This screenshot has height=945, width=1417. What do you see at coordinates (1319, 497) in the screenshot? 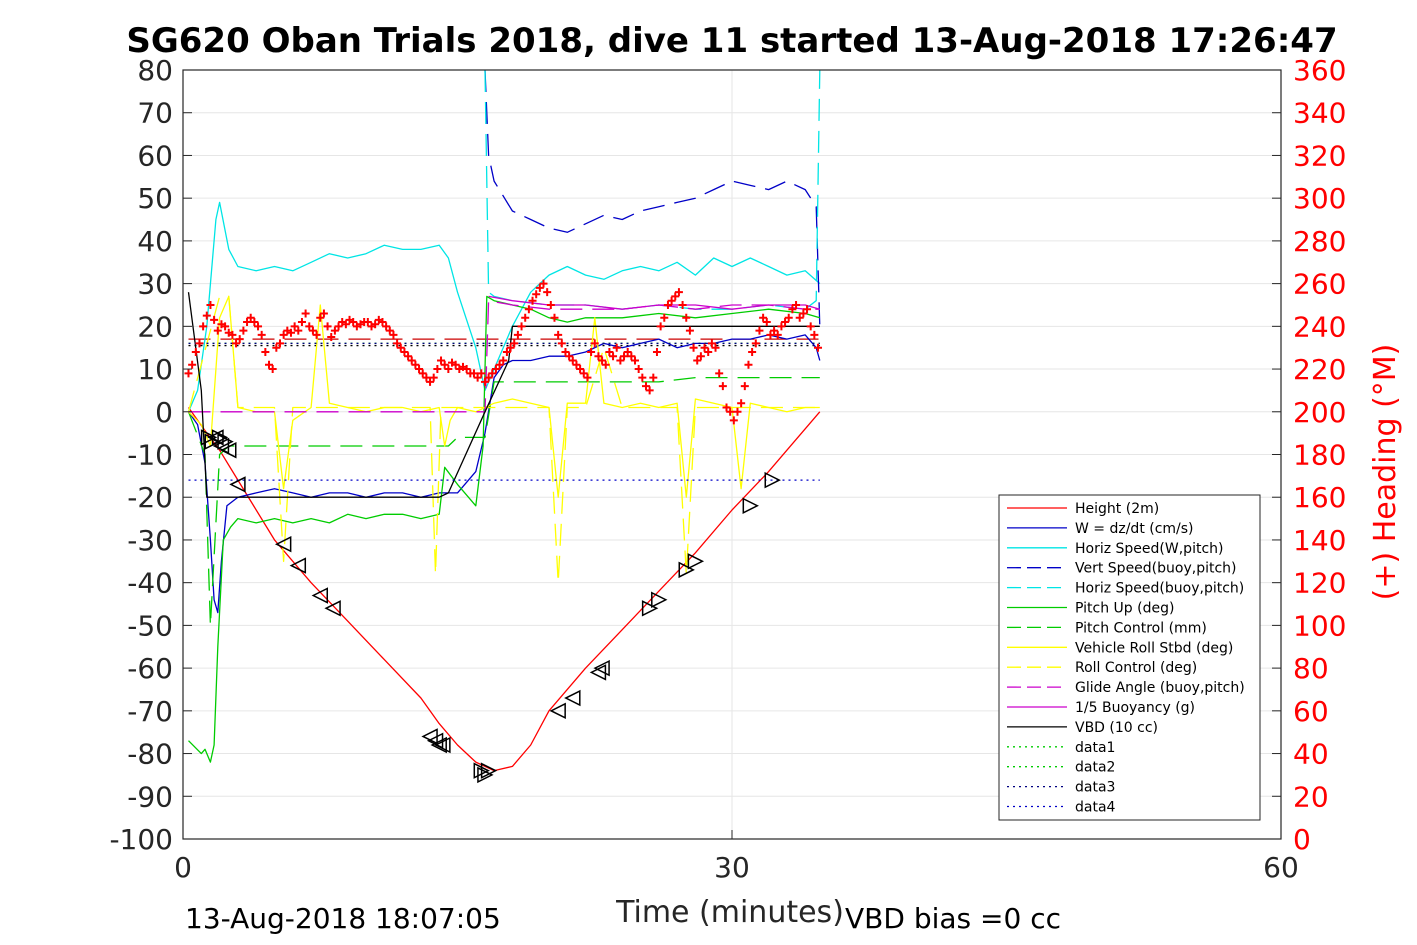
I see `y2-tick-label-10: 160` at bounding box center [1319, 497].